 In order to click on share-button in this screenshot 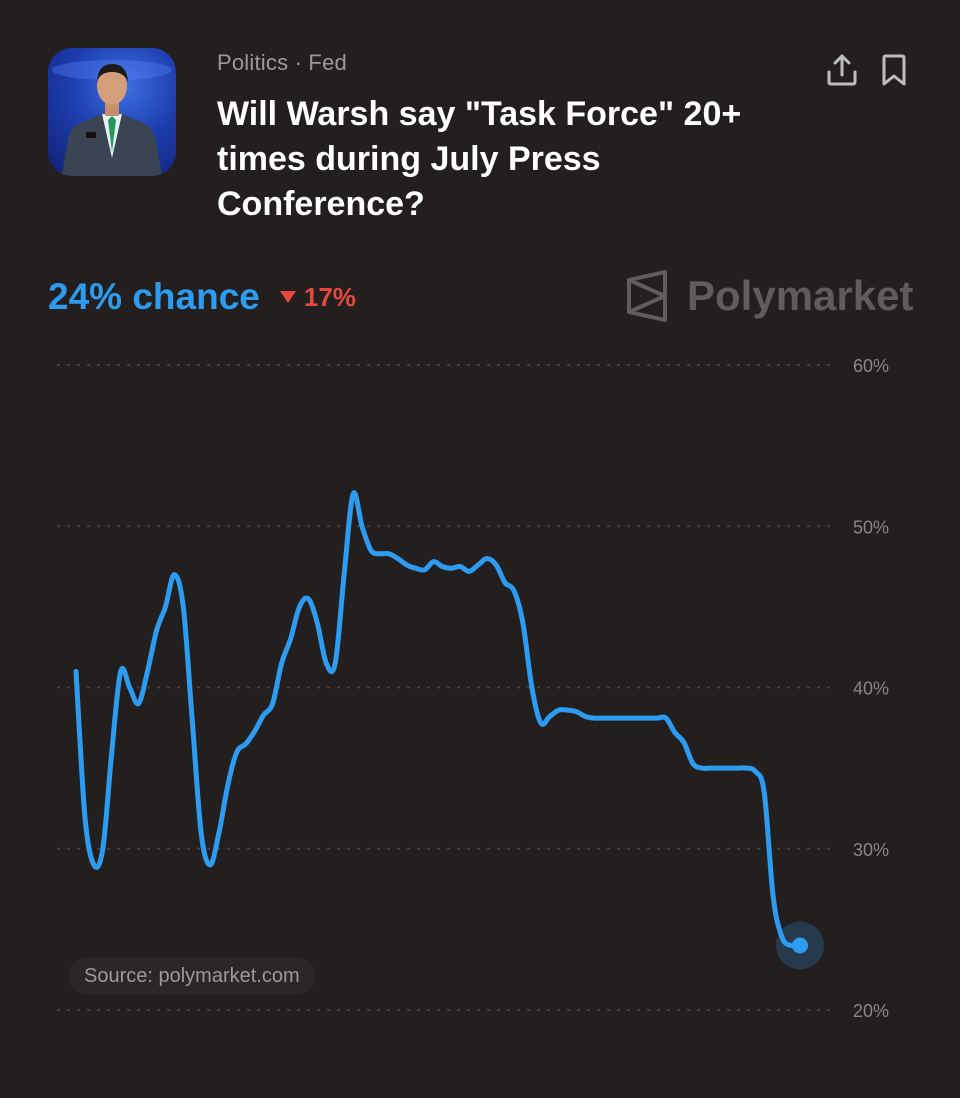, I will do `click(842, 70)`.